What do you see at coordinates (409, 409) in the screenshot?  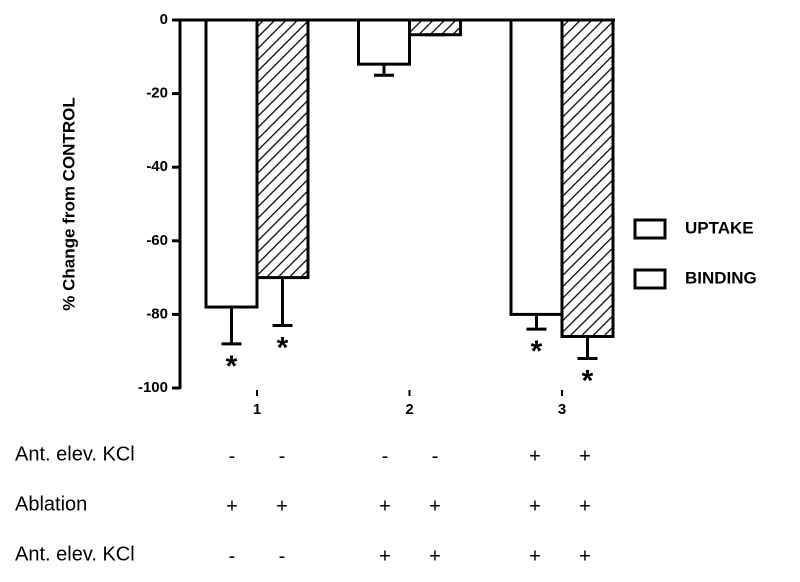 I see `x-tick-label: 2` at bounding box center [409, 409].